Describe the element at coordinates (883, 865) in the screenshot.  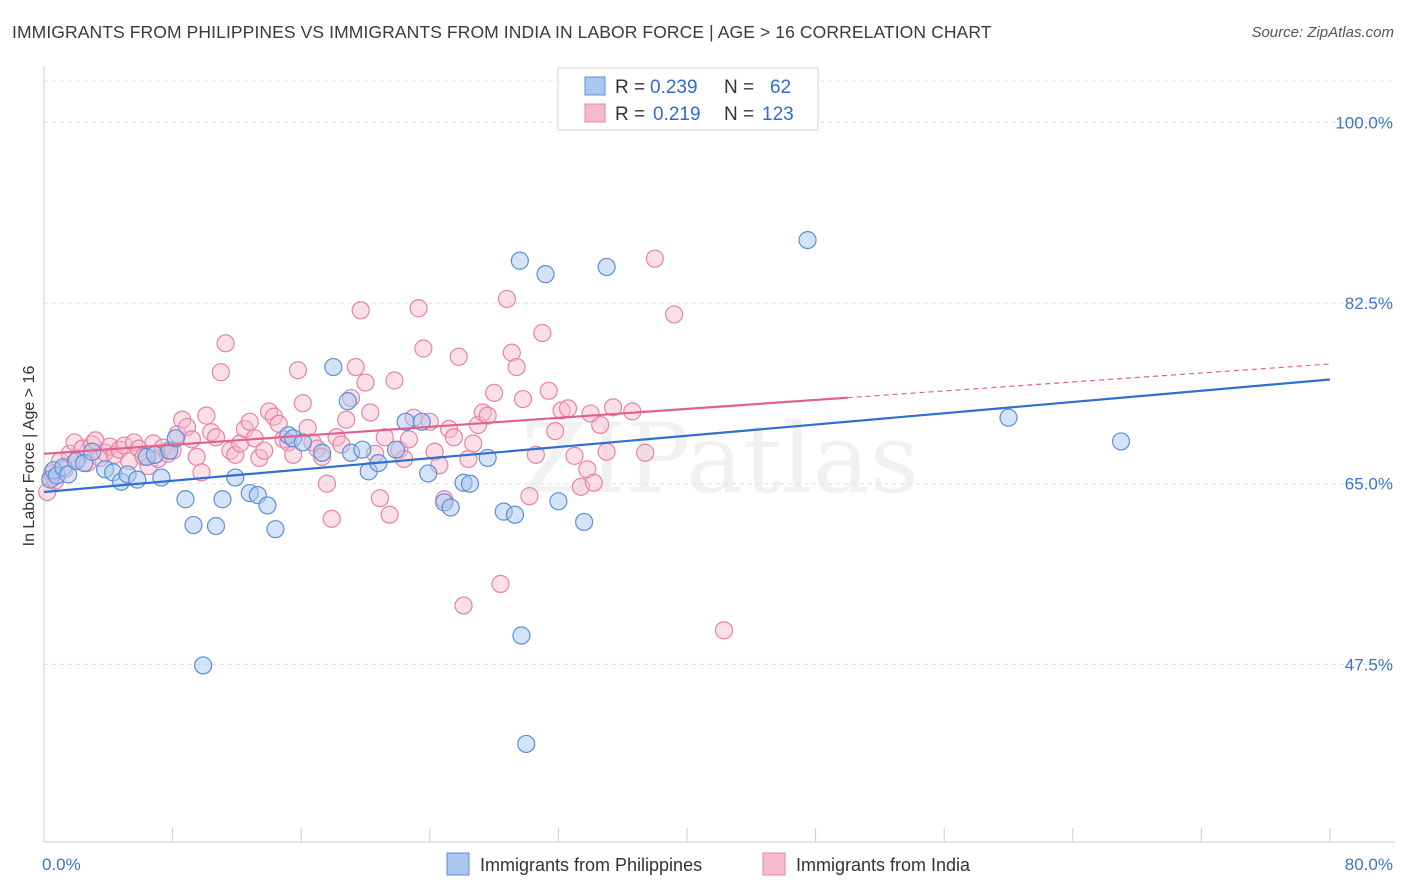
I see `bottom-legend-label-india: Immigrants from India` at that location.